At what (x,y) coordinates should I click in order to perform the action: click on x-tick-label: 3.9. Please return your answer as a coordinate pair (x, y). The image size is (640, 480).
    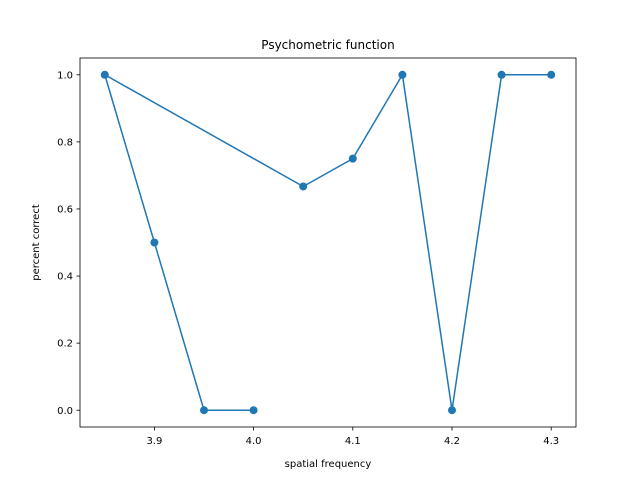
    Looking at the image, I should click on (154, 441).